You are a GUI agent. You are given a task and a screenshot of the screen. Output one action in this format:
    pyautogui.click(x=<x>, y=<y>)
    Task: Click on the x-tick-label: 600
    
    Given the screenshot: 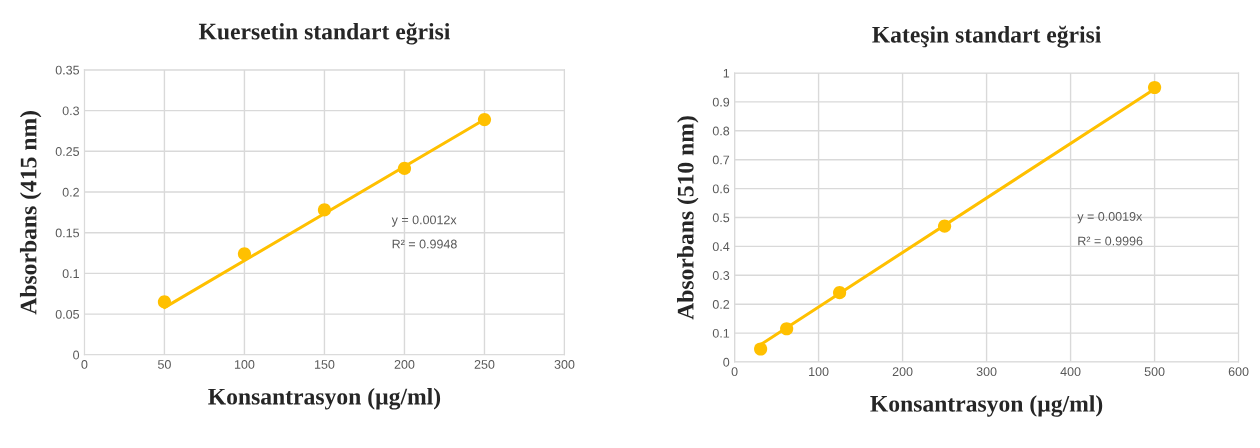 What is the action you would take?
    pyautogui.click(x=1238, y=372)
    